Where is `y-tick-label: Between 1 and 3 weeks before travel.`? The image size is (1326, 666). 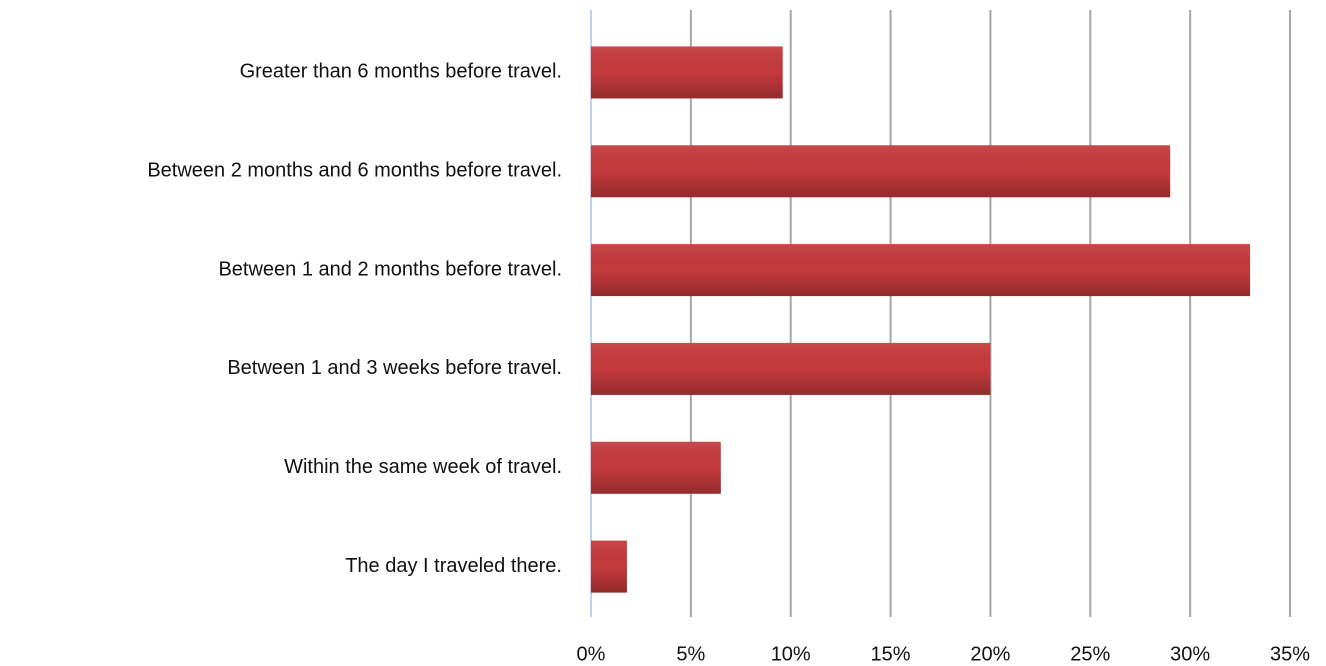 y-tick-label: Between 1 and 3 weeks before travel. is located at coordinates (394, 368).